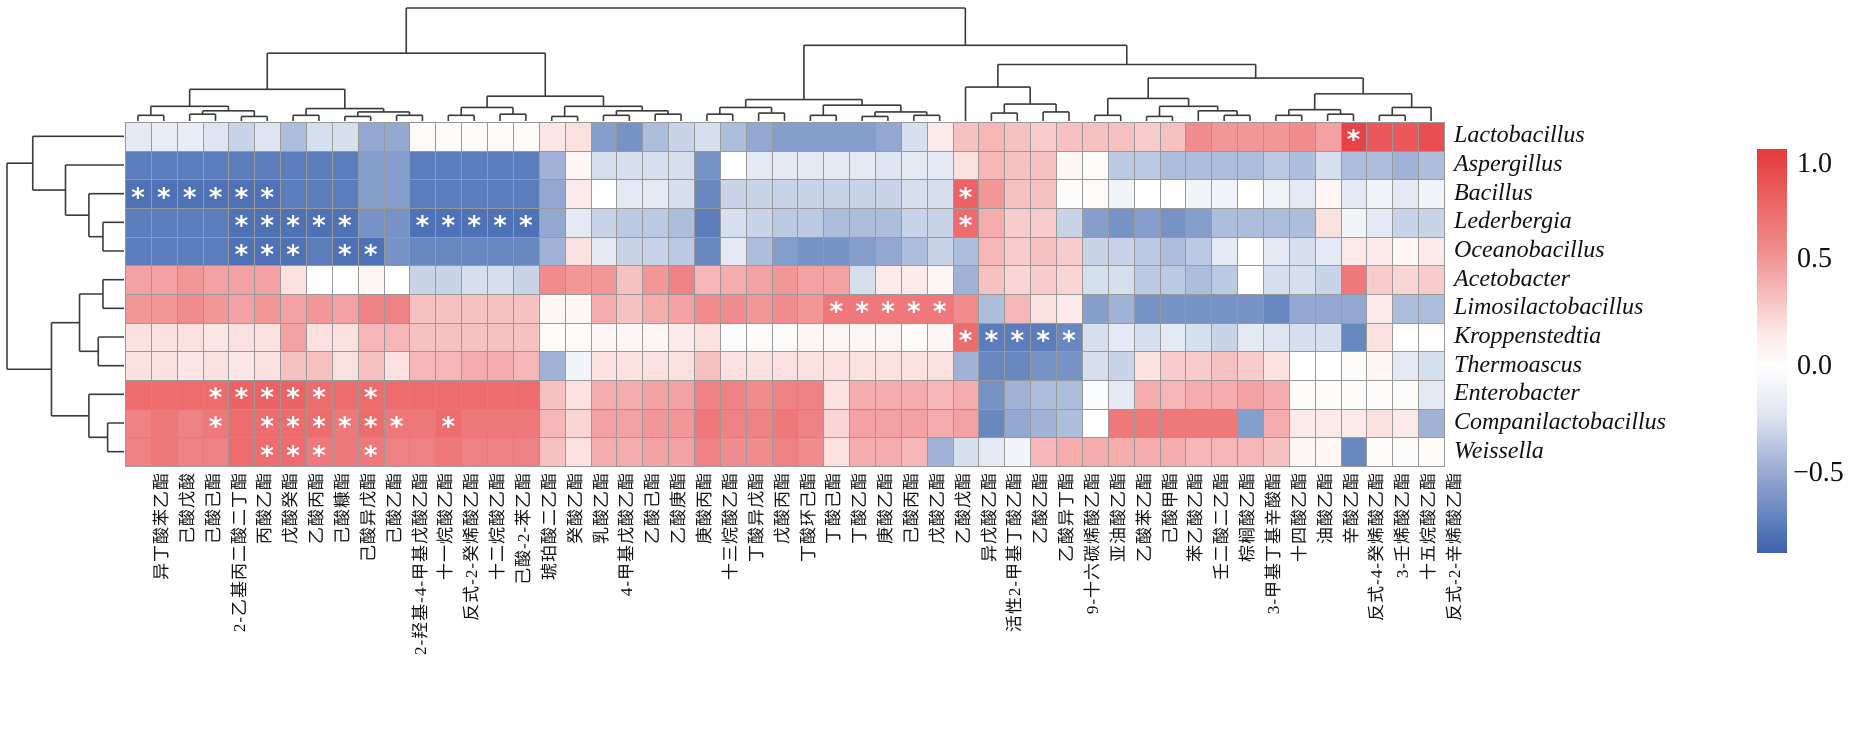 The width and height of the screenshot is (1855, 742). I want to click on column-label: 油酸乙酯, so click(1325, 508).